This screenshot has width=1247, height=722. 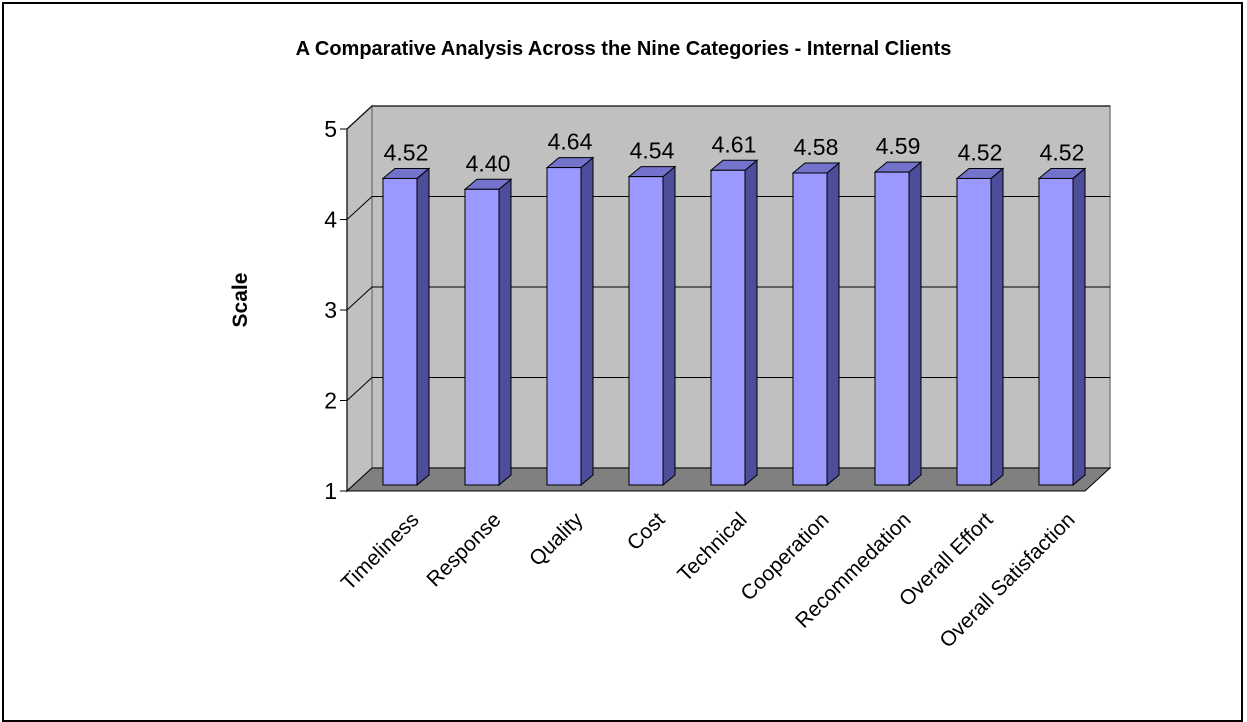 What do you see at coordinates (488, 163) in the screenshot?
I see `data-label: 4.40` at bounding box center [488, 163].